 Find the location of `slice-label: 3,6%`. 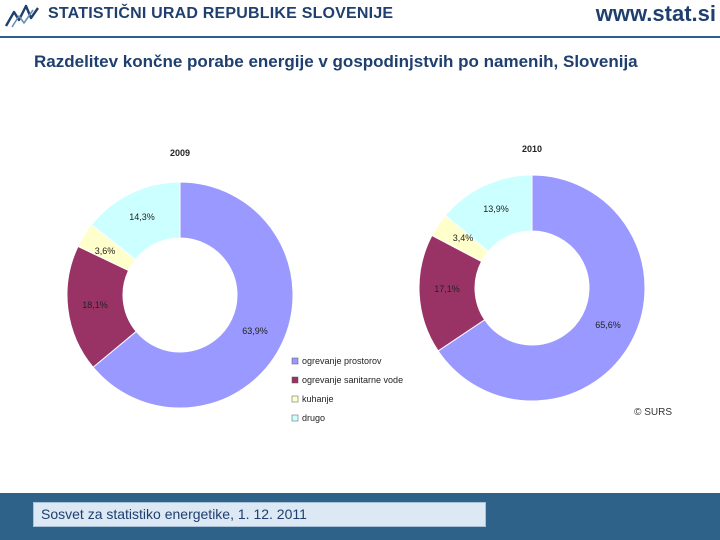

slice-label: 3,6% is located at coordinates (105, 251).